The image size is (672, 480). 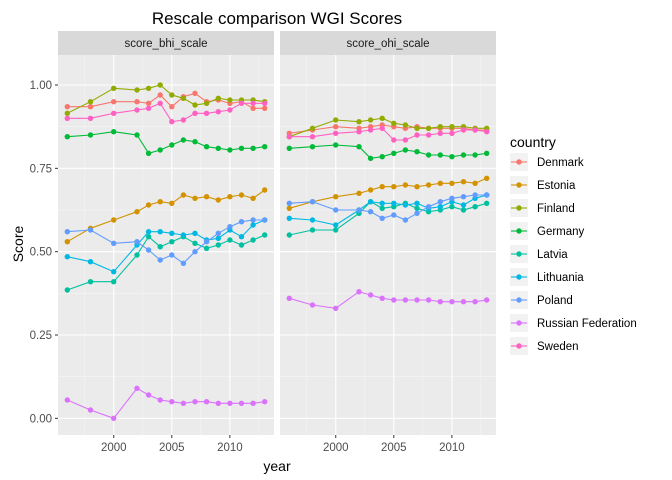 I want to click on legend-item: Finland, so click(x=542, y=208).